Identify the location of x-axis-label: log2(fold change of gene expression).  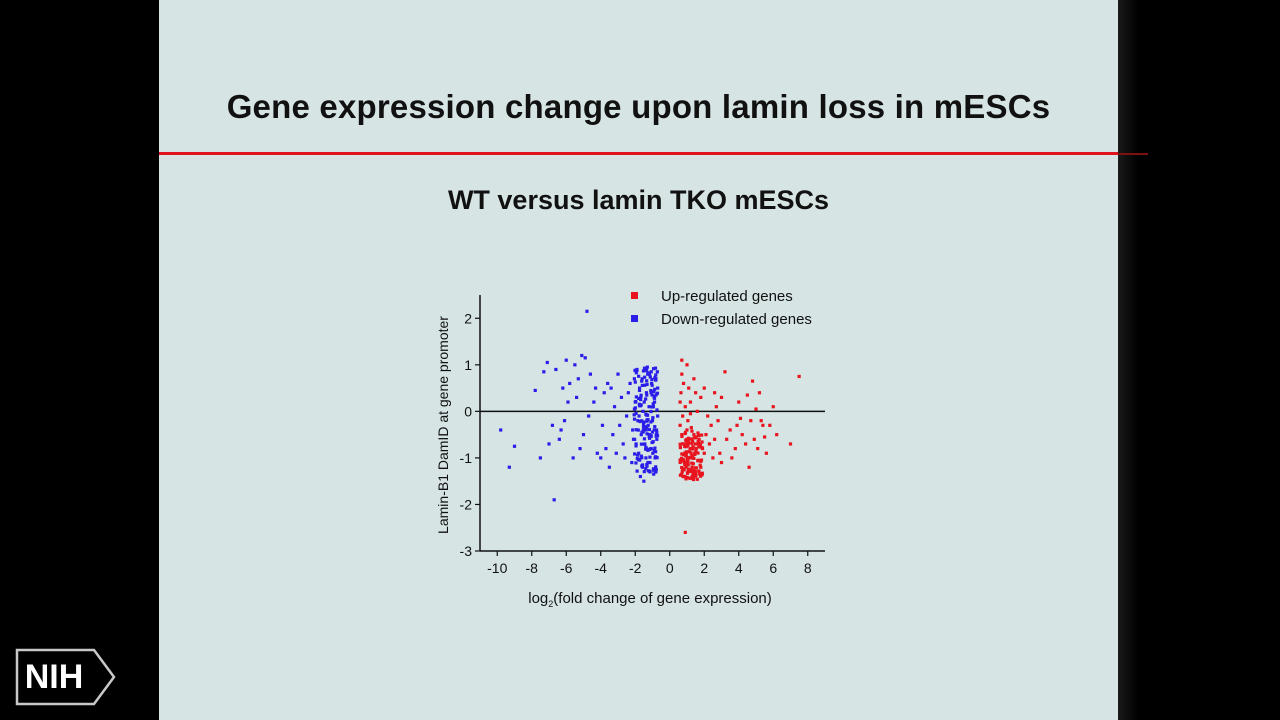
(650, 599).